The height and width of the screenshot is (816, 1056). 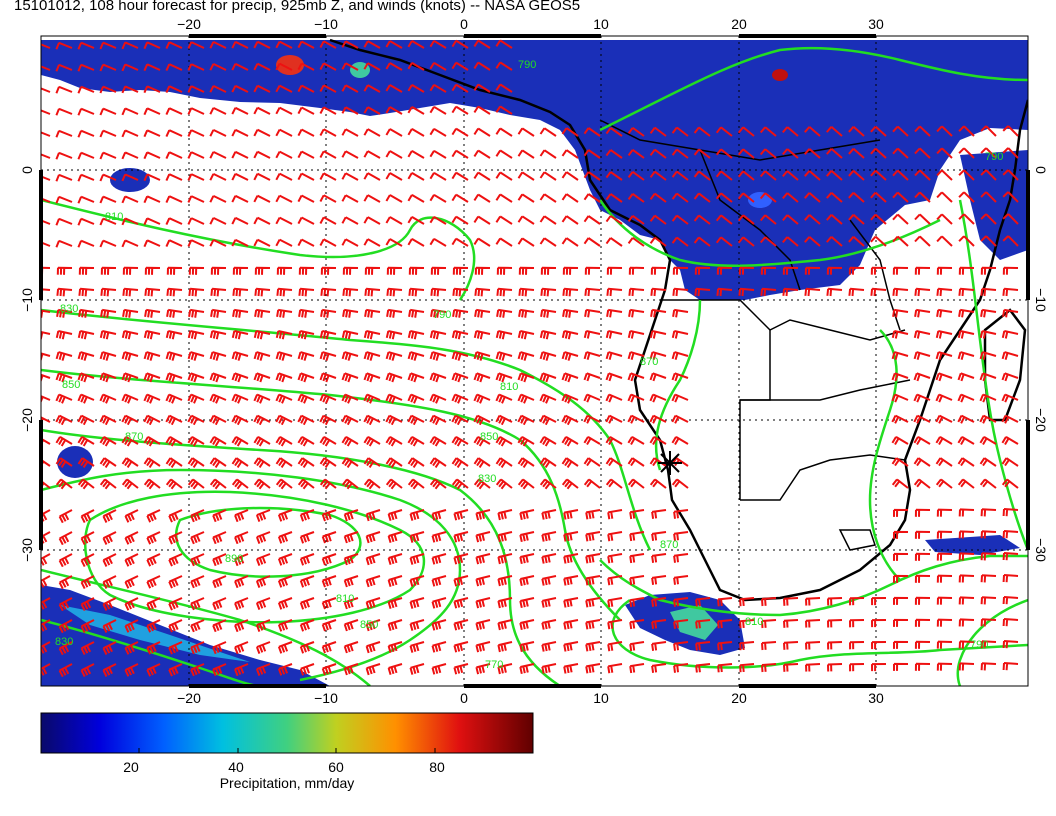 I want to click on contour-label: 870, so click(x=649, y=362).